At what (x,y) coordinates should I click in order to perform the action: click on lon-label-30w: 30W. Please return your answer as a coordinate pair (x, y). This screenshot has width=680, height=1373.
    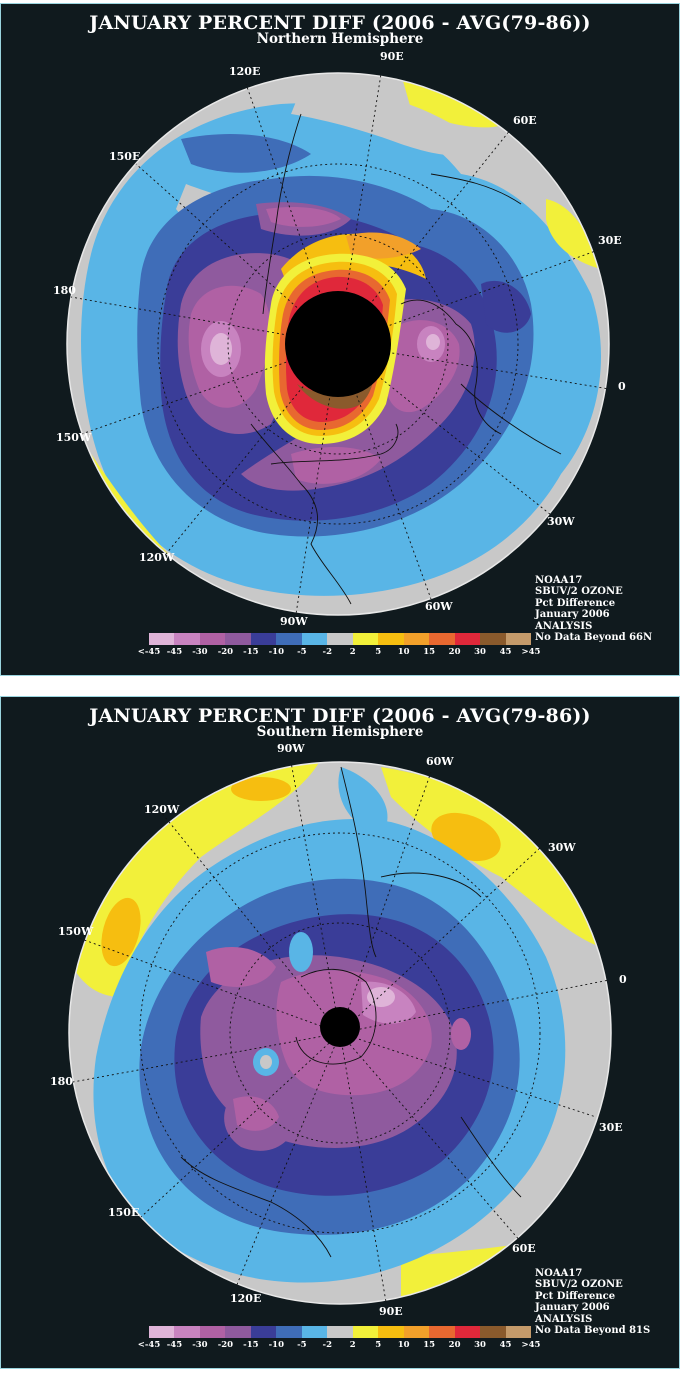
    Looking at the image, I should click on (562, 847).